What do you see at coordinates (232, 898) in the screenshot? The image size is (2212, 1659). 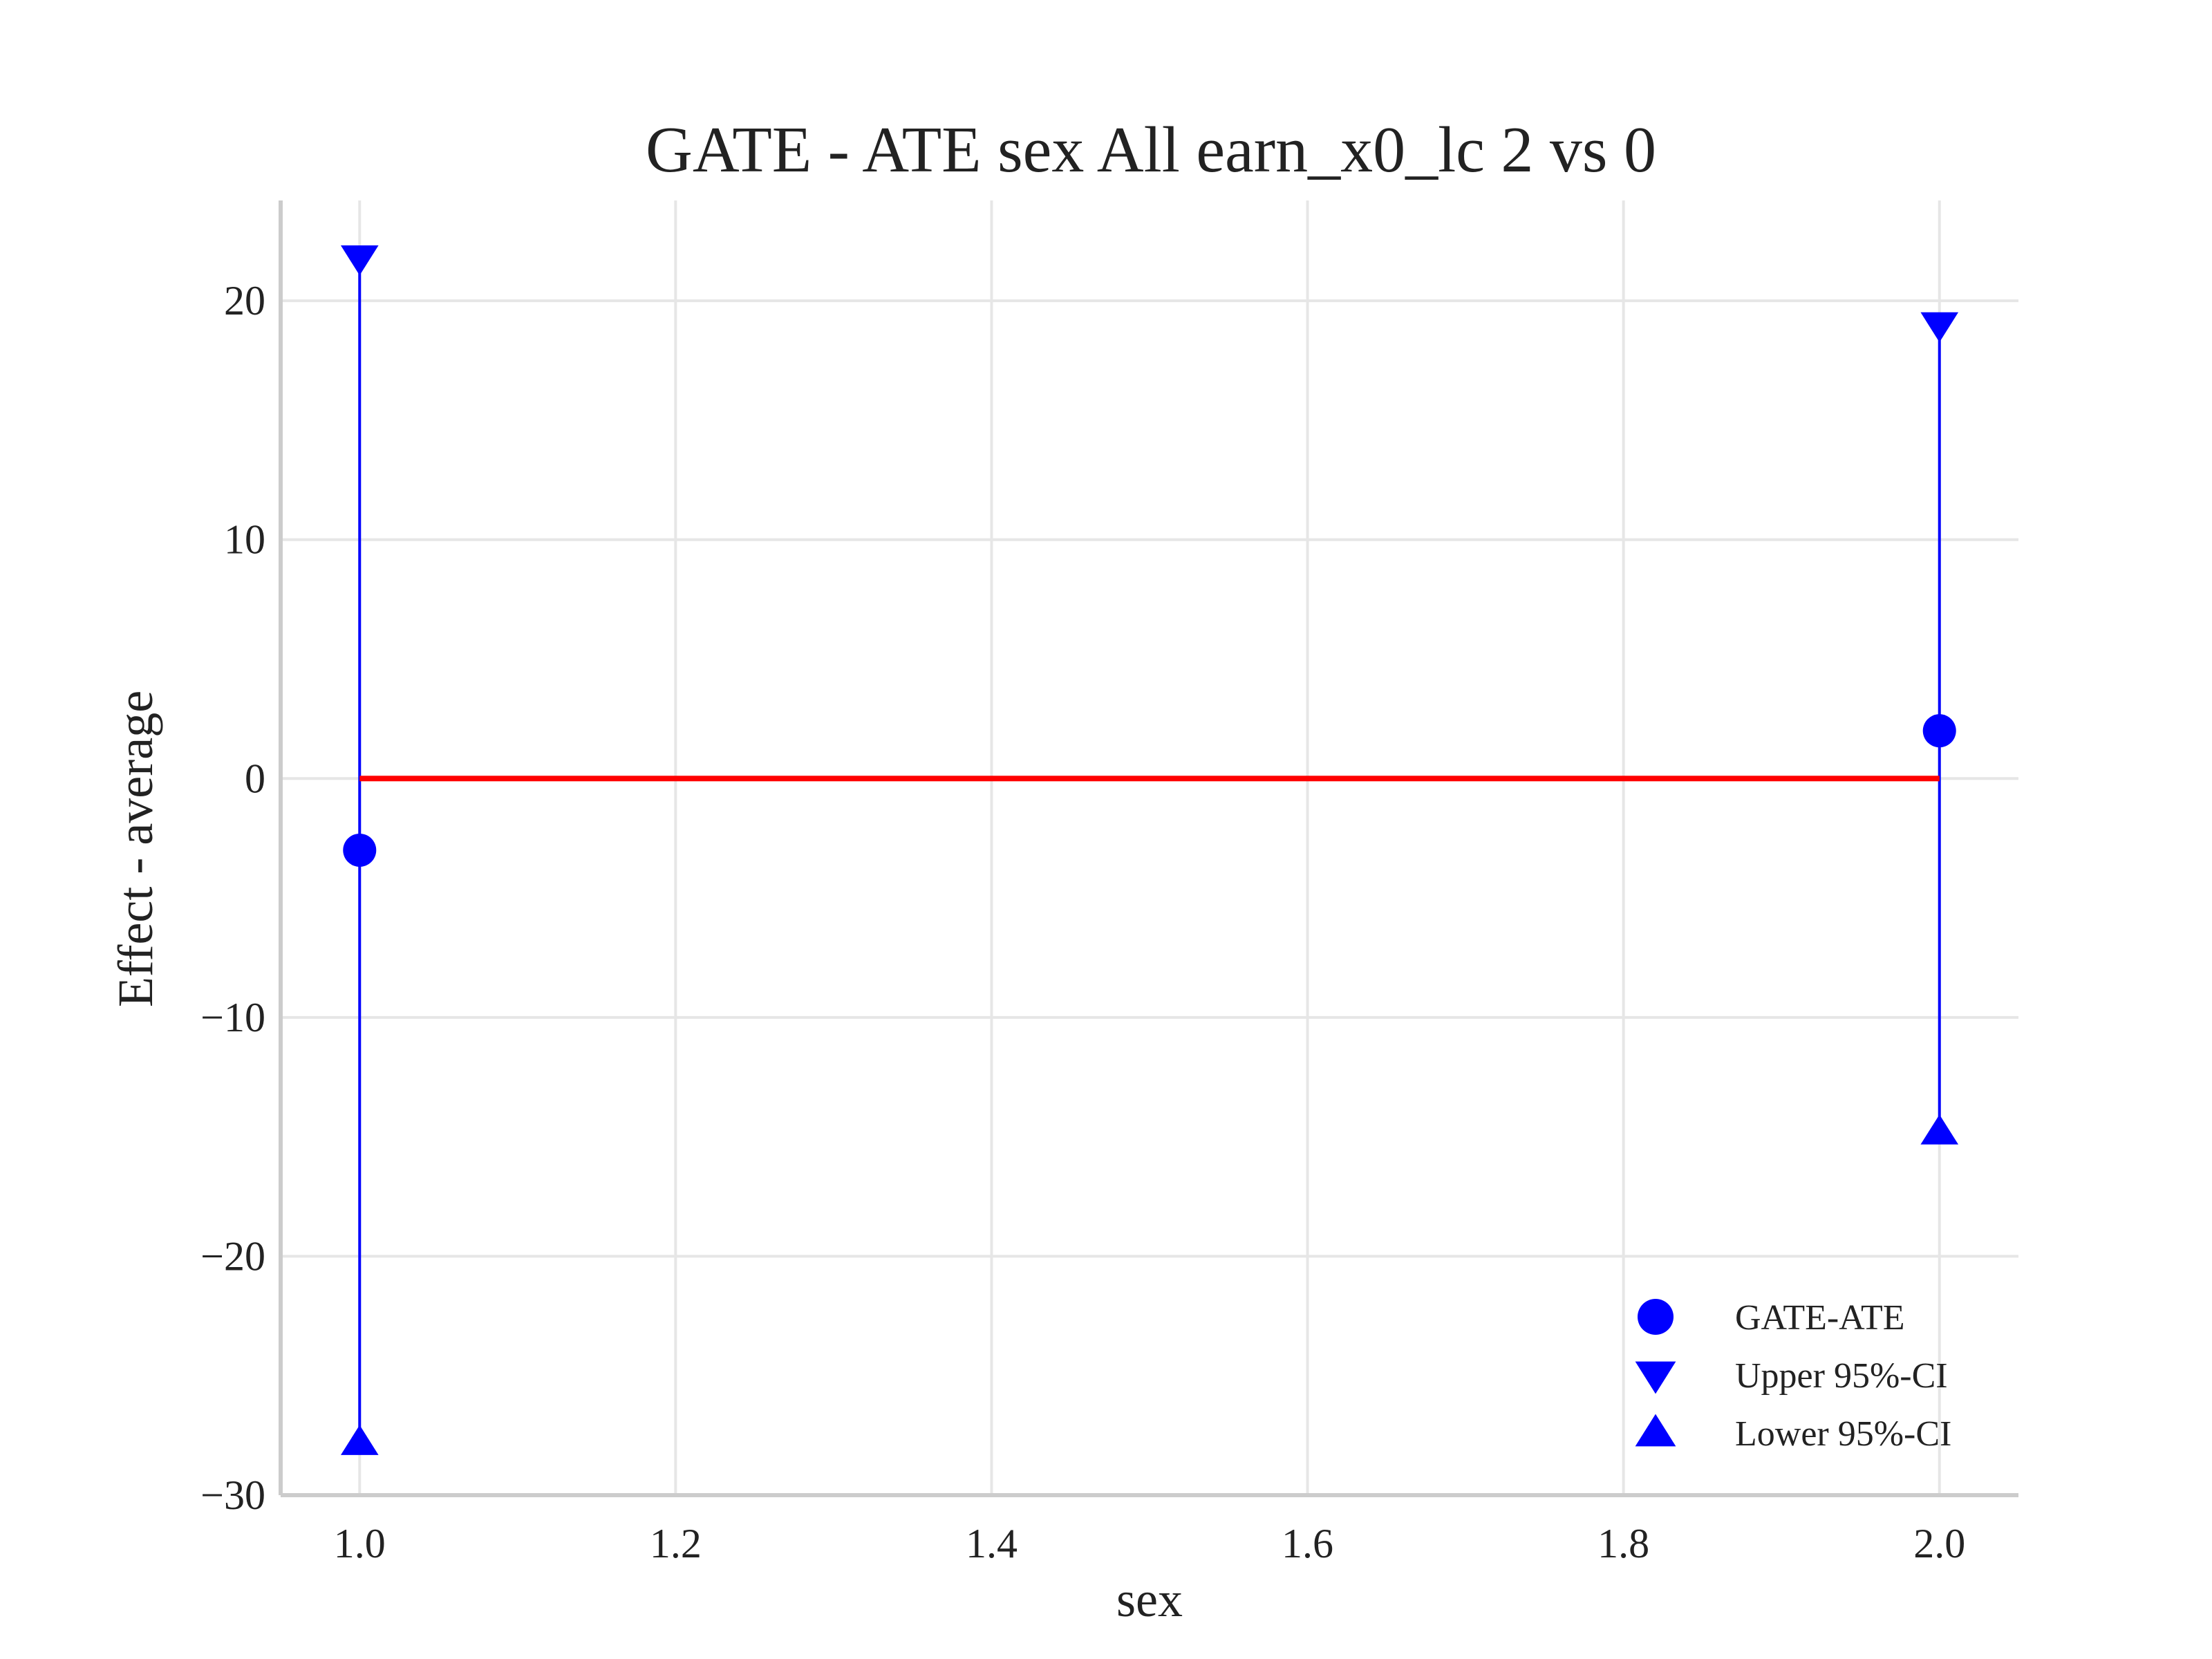 I see `y-ticks: −30 −20 −10 0 10 20` at bounding box center [232, 898].